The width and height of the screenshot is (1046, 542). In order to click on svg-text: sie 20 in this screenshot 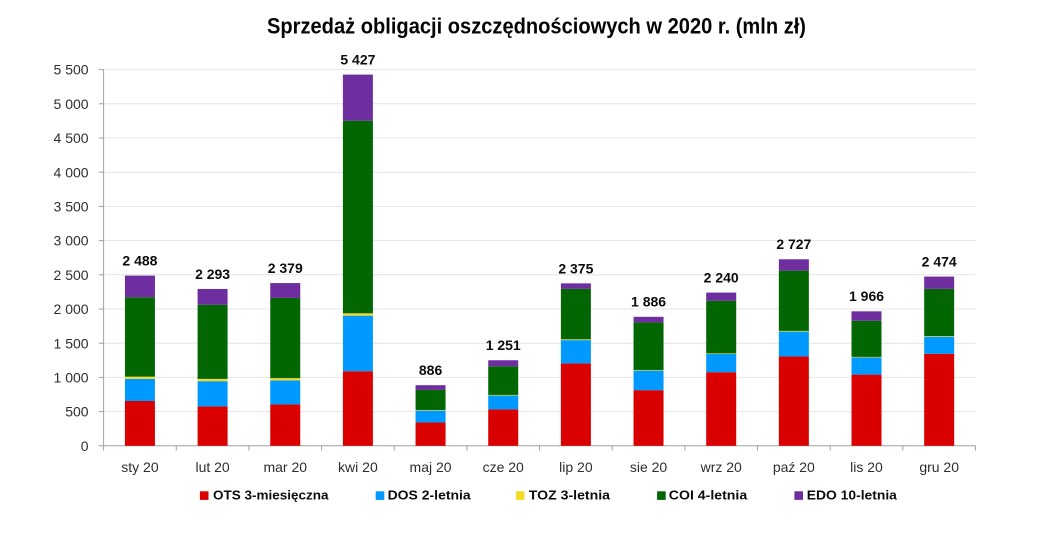, I will do `click(649, 467)`.